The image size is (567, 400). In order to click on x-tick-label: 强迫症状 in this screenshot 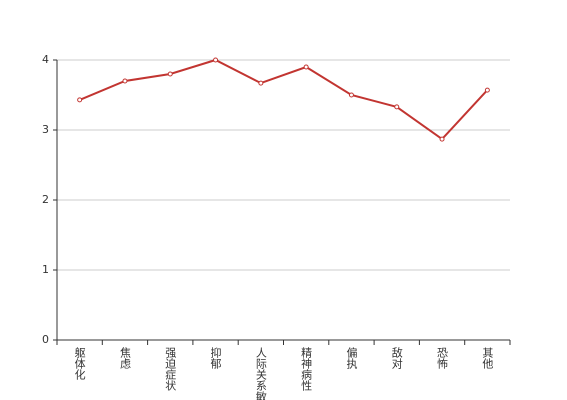, I will do `click(170, 369)`.